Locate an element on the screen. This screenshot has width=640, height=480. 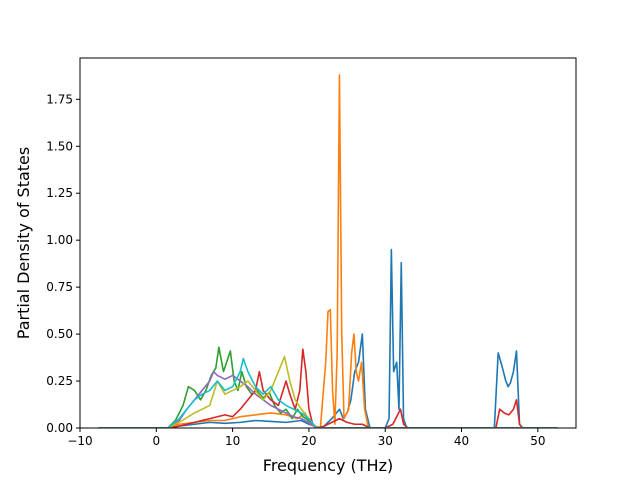
x-tick-label: 0 is located at coordinates (156, 441).